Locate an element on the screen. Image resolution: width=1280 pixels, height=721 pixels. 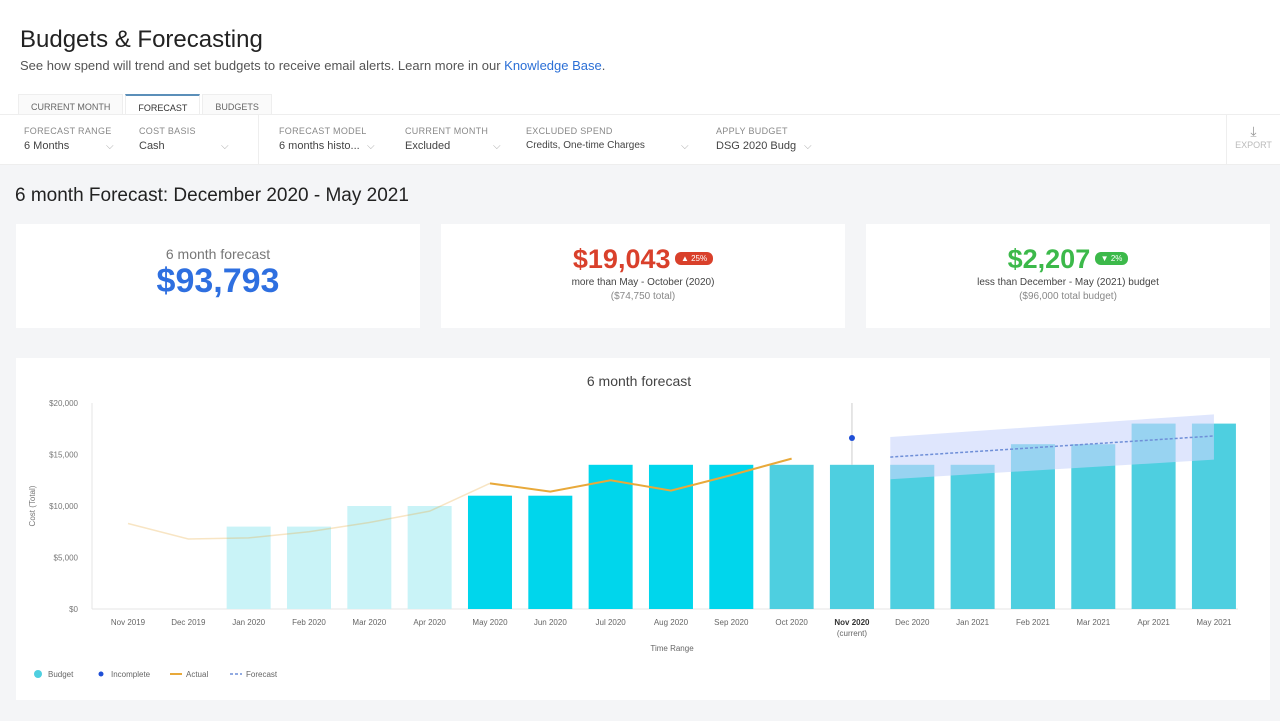
chart-title: 6 month forecast is located at coordinates (639, 381).